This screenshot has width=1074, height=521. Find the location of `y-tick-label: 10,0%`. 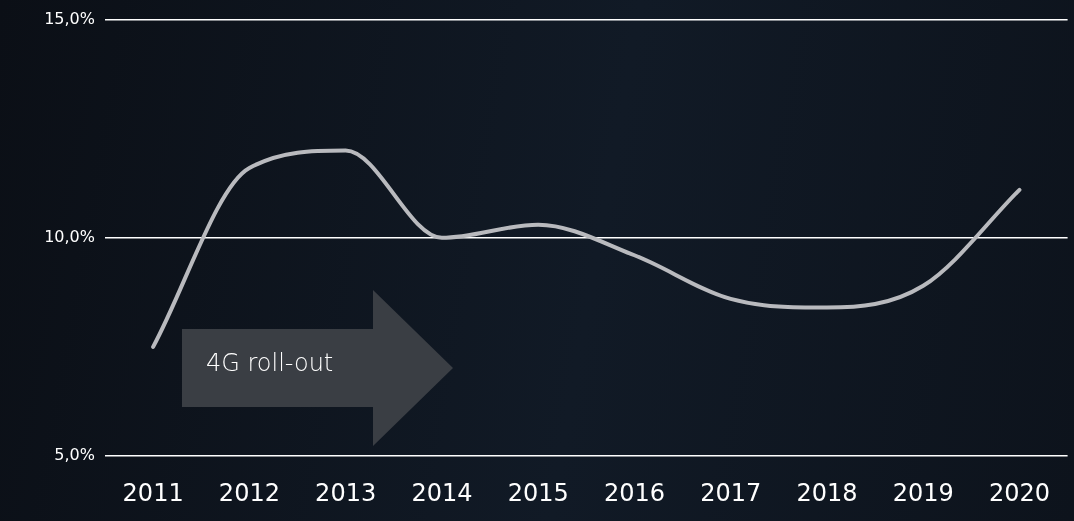

y-tick-label: 10,0% is located at coordinates (69, 236).